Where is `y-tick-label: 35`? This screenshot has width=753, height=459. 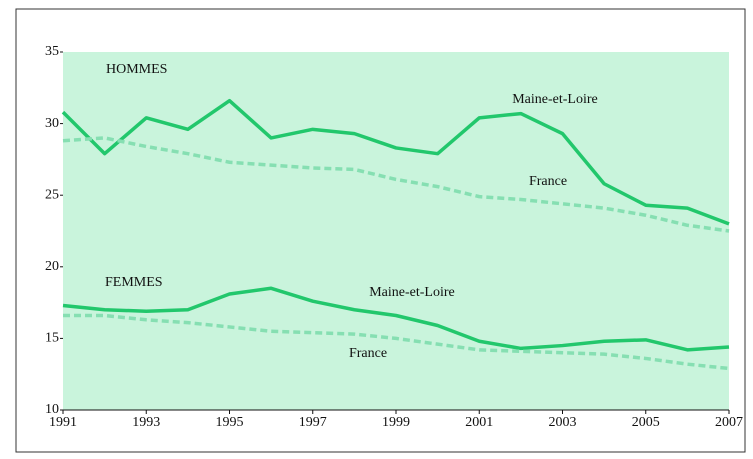 y-tick-label: 35 is located at coordinates (52, 51).